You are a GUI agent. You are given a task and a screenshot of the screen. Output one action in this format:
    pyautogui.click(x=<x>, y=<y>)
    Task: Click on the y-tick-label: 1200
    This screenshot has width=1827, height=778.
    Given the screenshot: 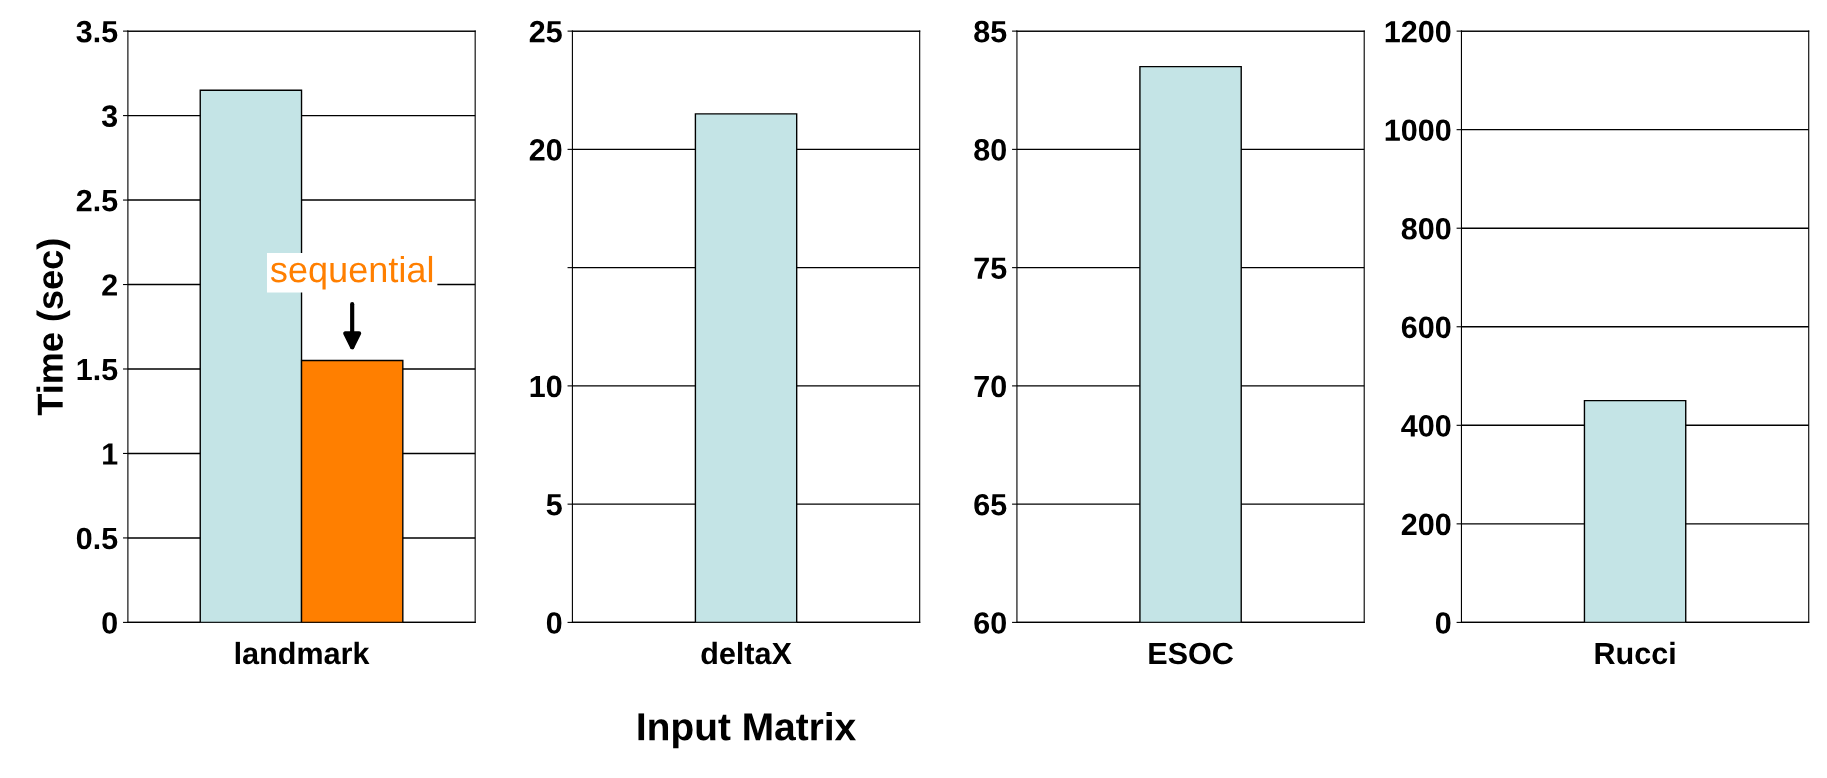 What is the action you would take?
    pyautogui.click(x=1418, y=31)
    